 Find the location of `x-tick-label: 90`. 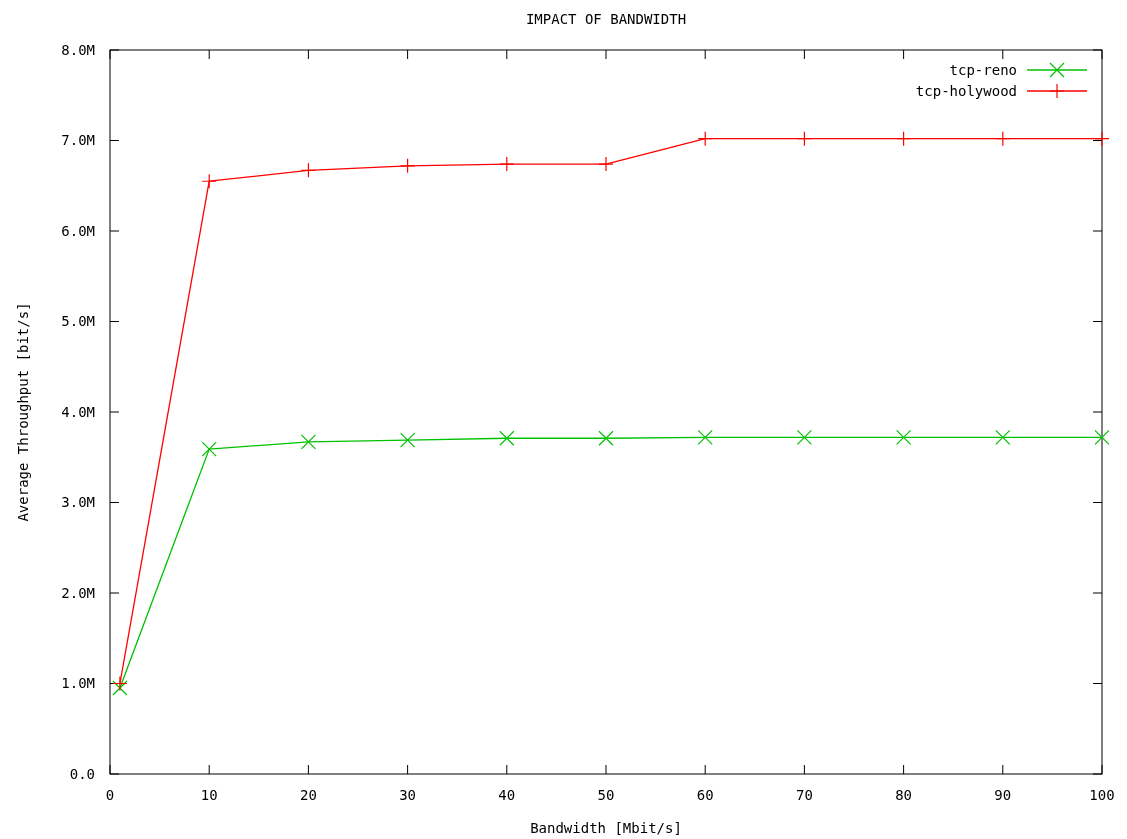

x-tick-label: 90 is located at coordinates (1003, 795).